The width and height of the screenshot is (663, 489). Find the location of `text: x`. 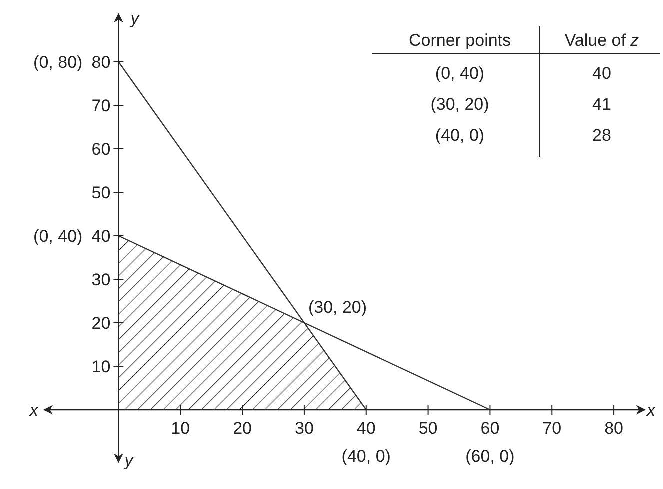

text: x is located at coordinates (33, 410).